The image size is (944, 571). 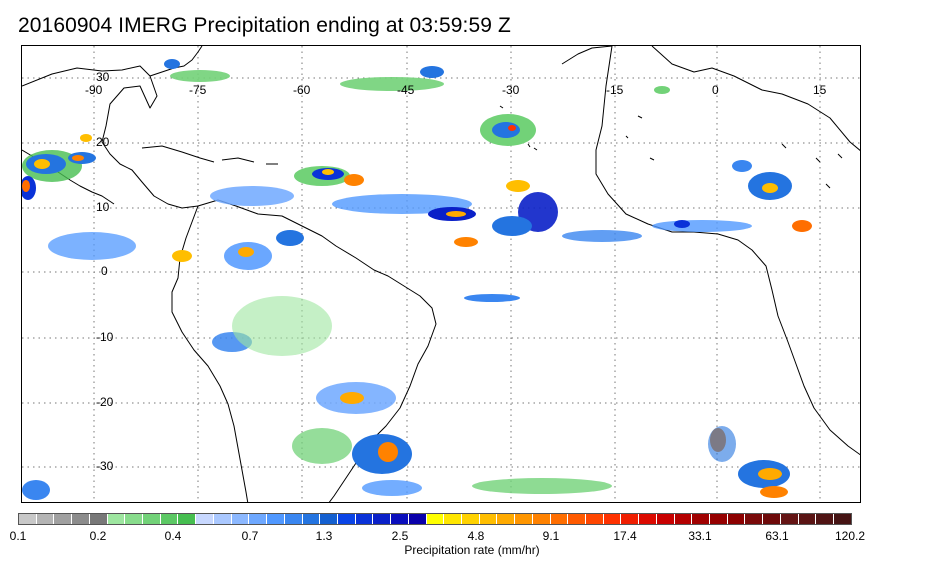 I want to click on colorbar-tick-label: 0.2, so click(x=98, y=536).